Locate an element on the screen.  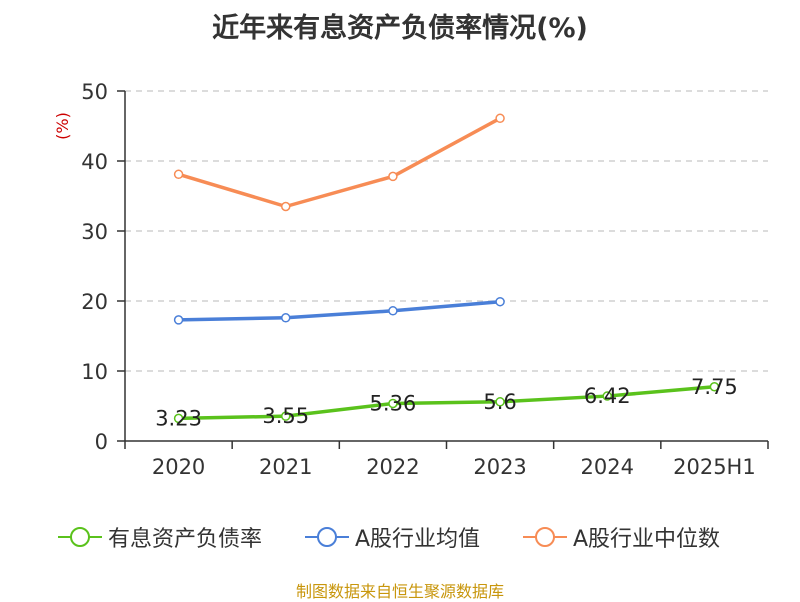
data-label: 7.75 is located at coordinates (714, 387).